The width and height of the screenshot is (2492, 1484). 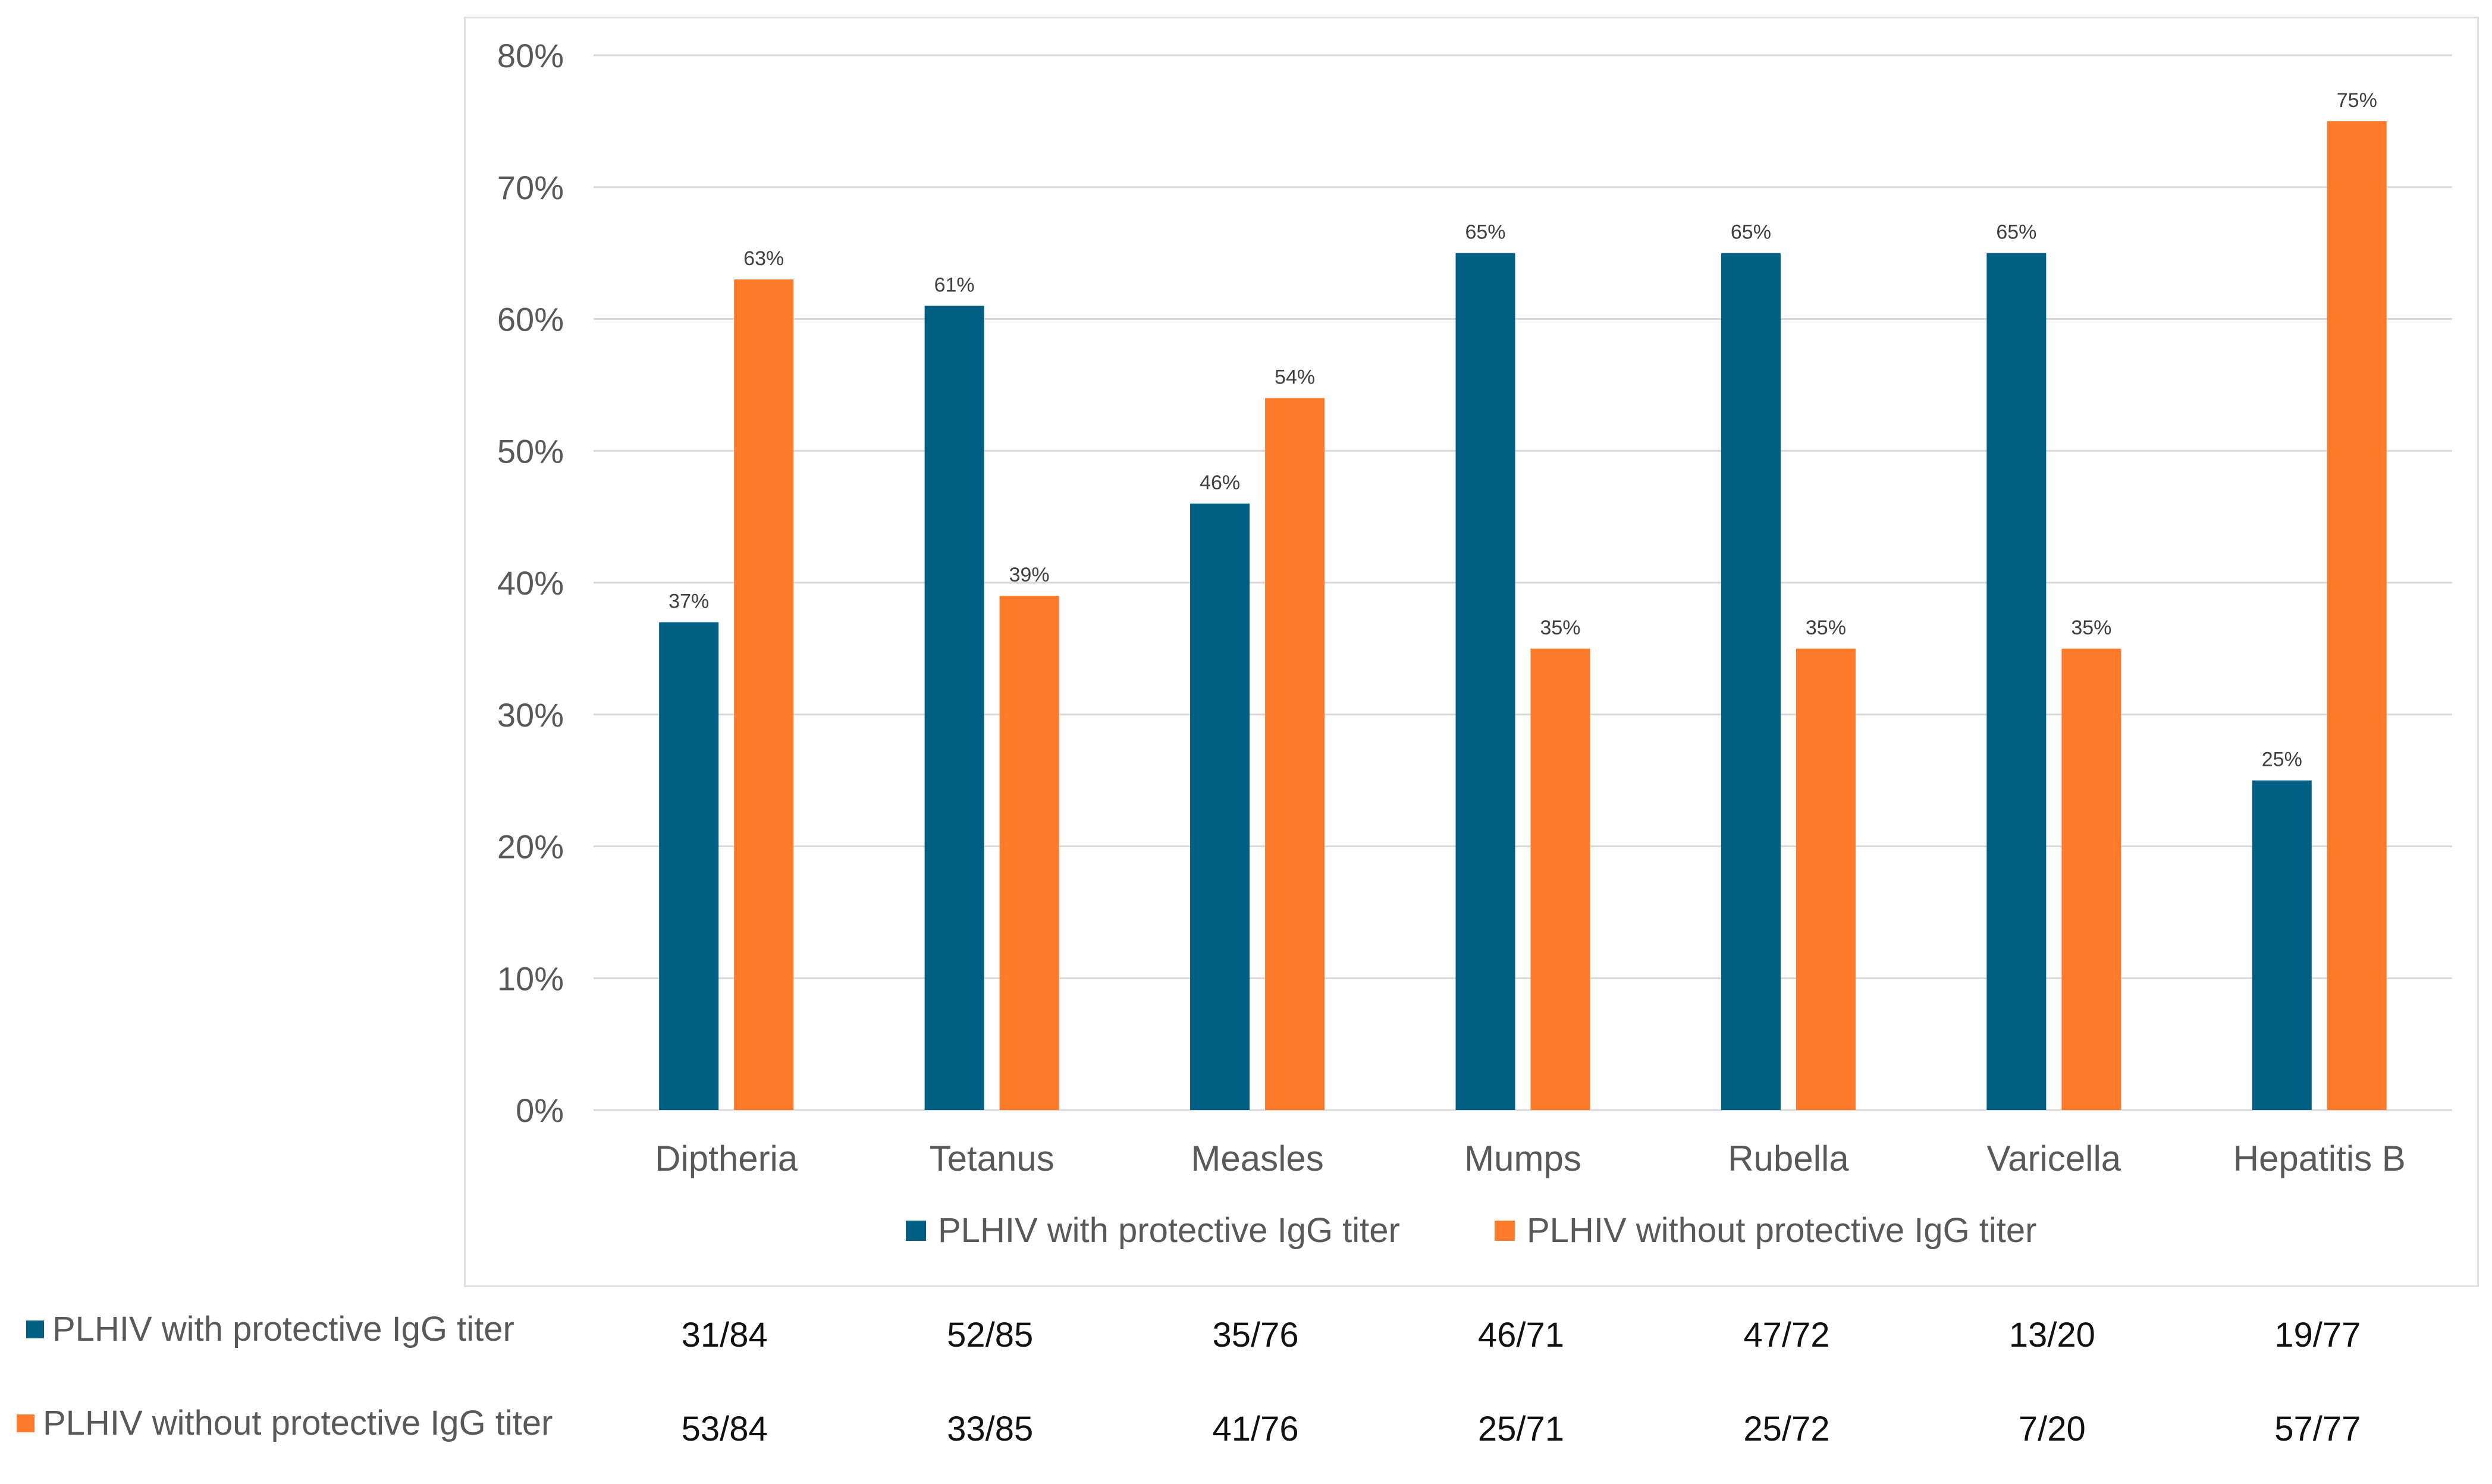 I want to click on x-tick-label: Diptheria, so click(x=726, y=1158).